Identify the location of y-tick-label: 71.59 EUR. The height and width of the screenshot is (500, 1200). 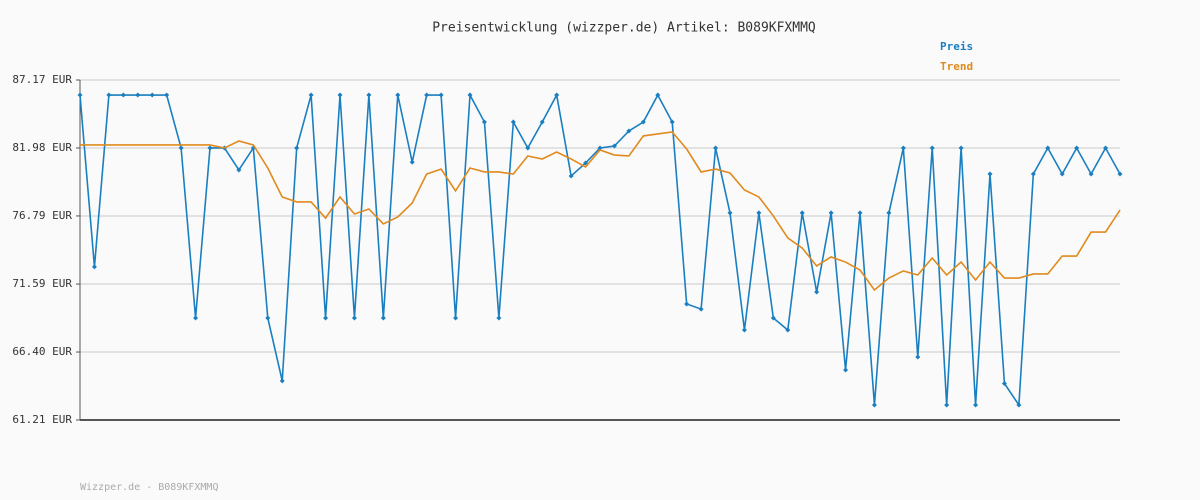
(42, 283).